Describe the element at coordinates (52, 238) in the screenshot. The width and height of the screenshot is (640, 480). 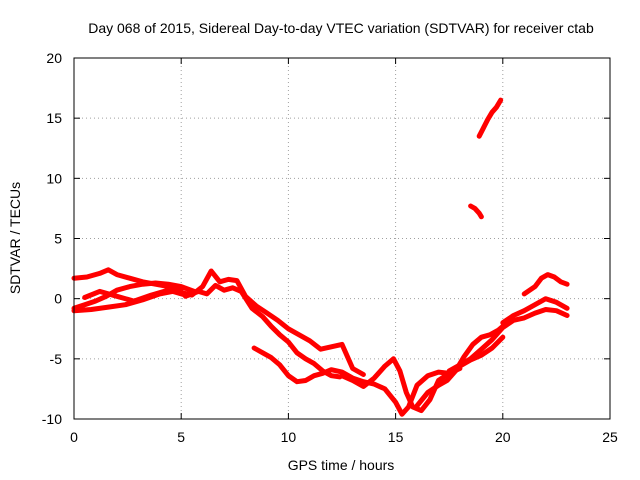
I see `y-tick-labels: -10 -5 0 5 10 15 20` at that location.